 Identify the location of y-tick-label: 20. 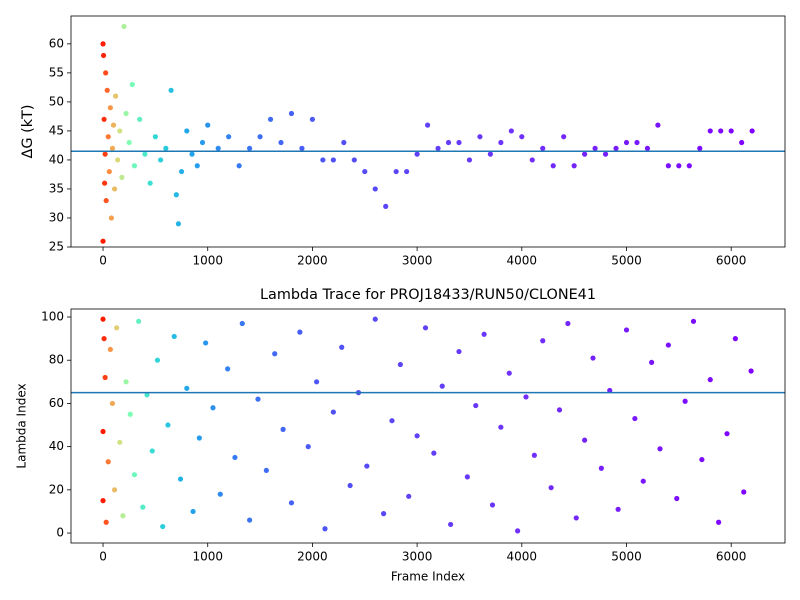
(56, 489).